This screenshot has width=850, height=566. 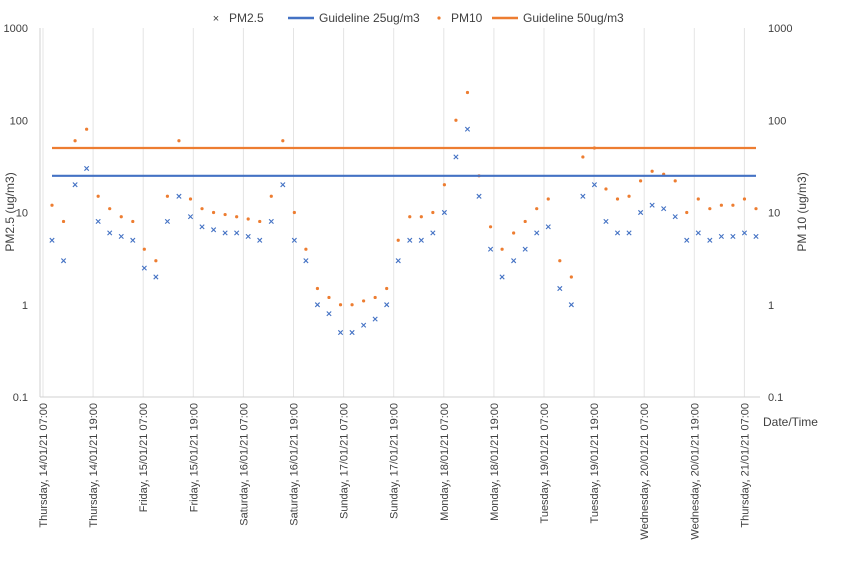 What do you see at coordinates (144, 457) in the screenshot?
I see `x-tick-label: Friday, 15/01/21 07:00` at bounding box center [144, 457].